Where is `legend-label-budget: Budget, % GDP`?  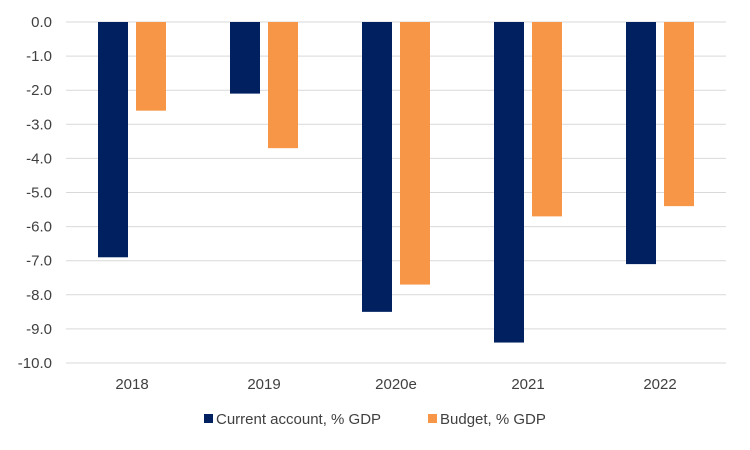
legend-label-budget: Budget, % GDP is located at coordinates (493, 419).